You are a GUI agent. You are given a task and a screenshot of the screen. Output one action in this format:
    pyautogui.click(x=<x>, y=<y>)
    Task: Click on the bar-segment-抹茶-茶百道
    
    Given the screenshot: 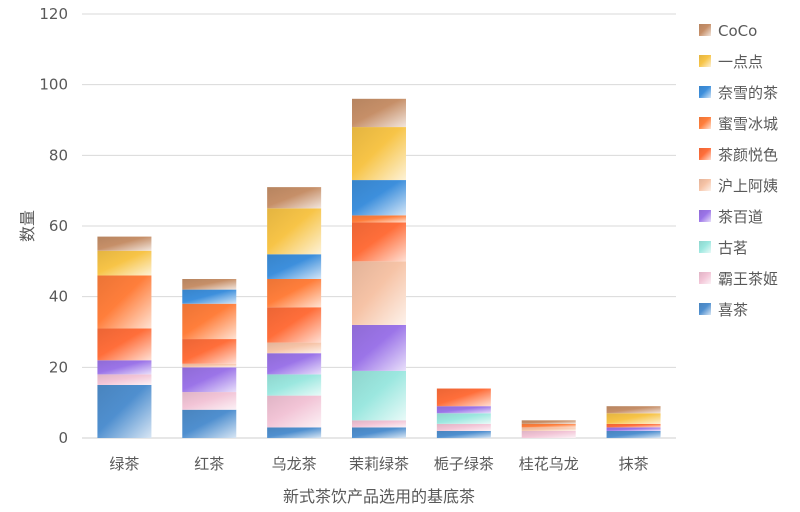 What is the action you would take?
    pyautogui.click(x=633, y=429)
    